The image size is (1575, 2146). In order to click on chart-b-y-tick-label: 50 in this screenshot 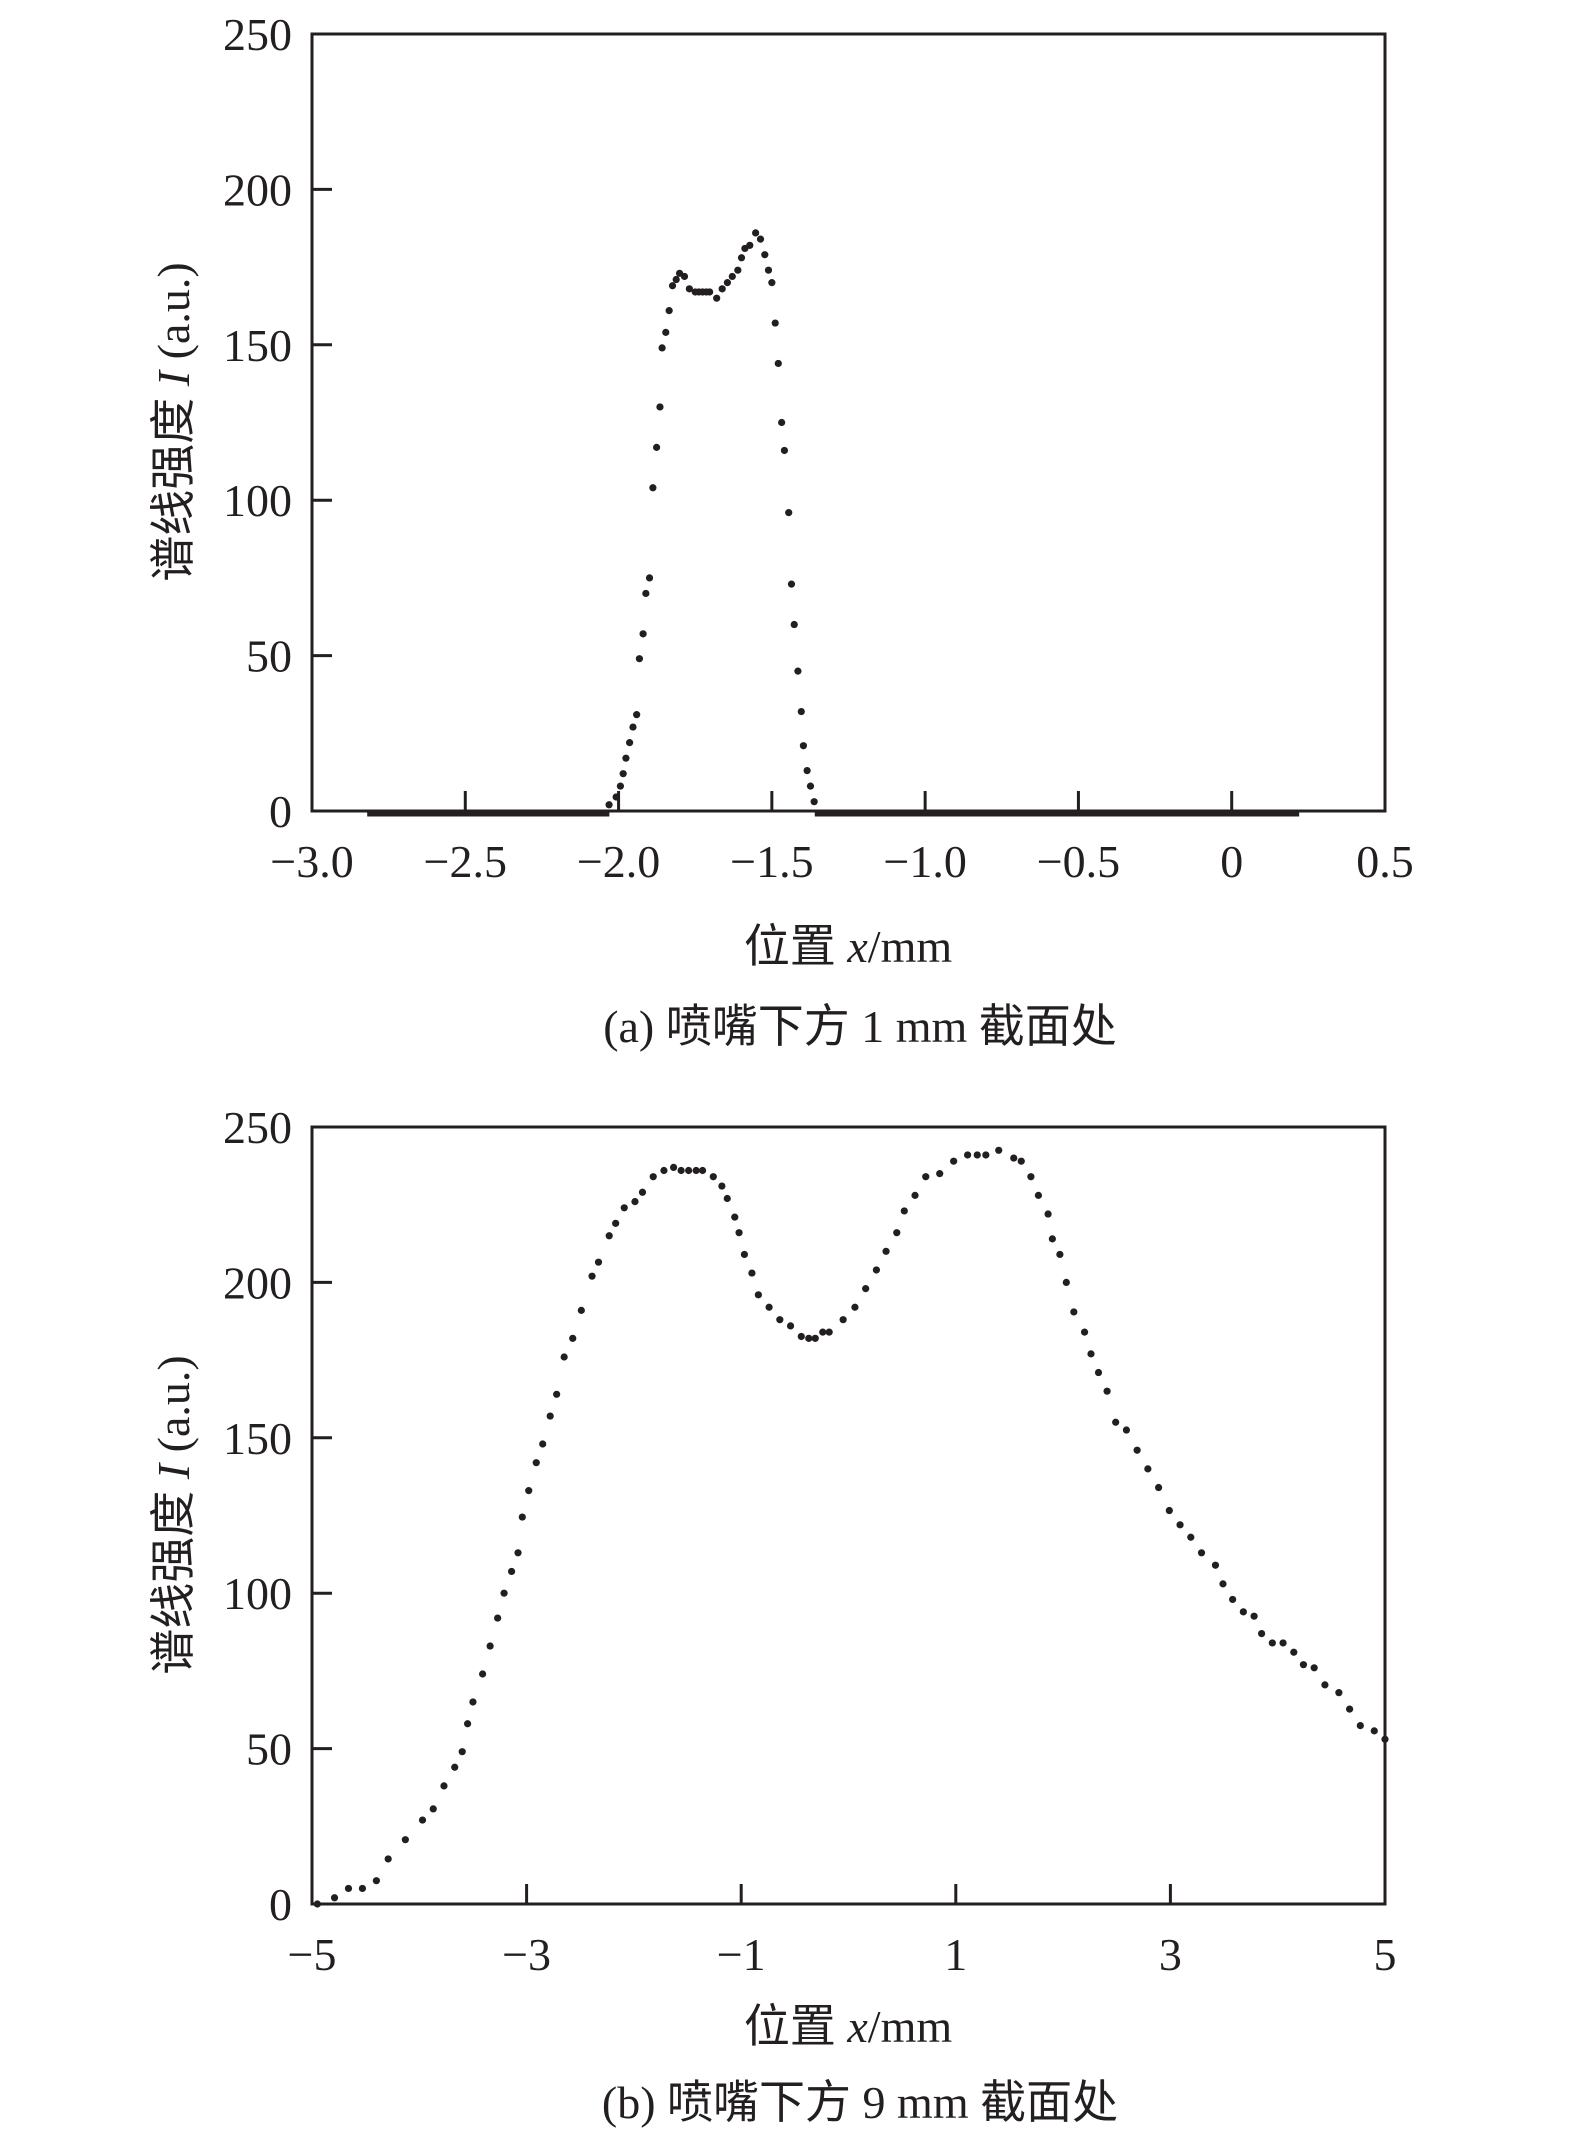, I will do `click(269, 1749)`.